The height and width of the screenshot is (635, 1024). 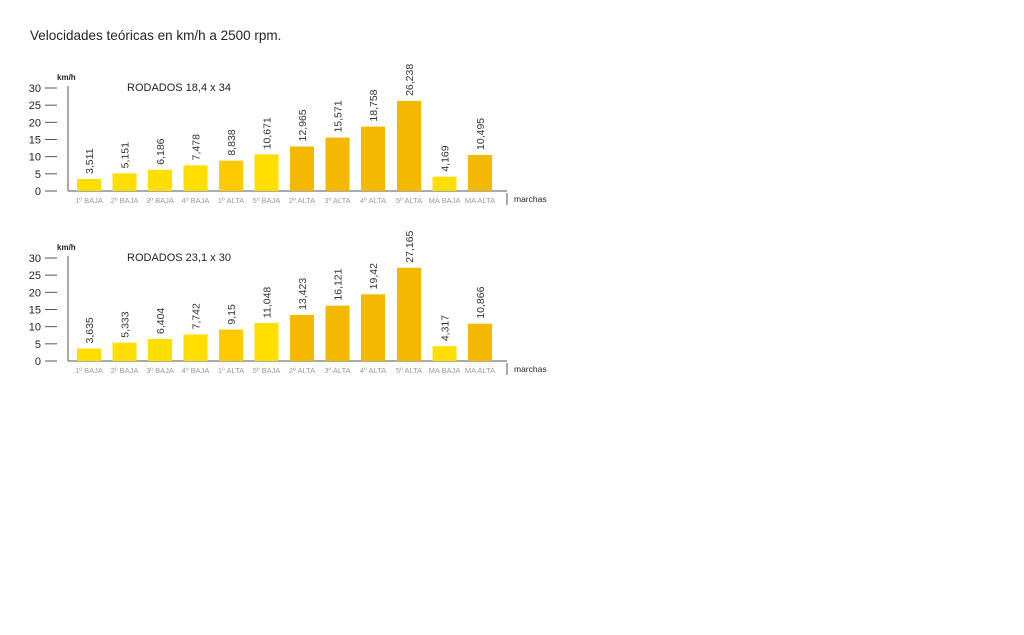 I want to click on bar-value-label: 8,838, so click(x=232, y=142).